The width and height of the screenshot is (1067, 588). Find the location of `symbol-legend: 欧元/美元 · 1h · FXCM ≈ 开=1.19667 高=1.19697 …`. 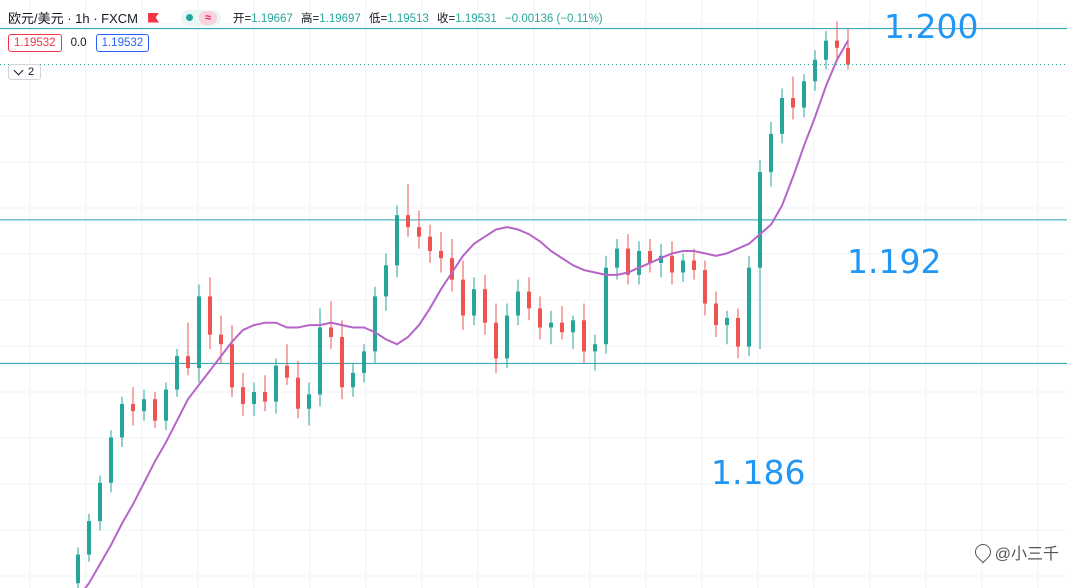

symbol-legend: 欧元/美元 · 1h · FXCM ≈ 开=1.19667 高=1.19697 … is located at coordinates (305, 17).